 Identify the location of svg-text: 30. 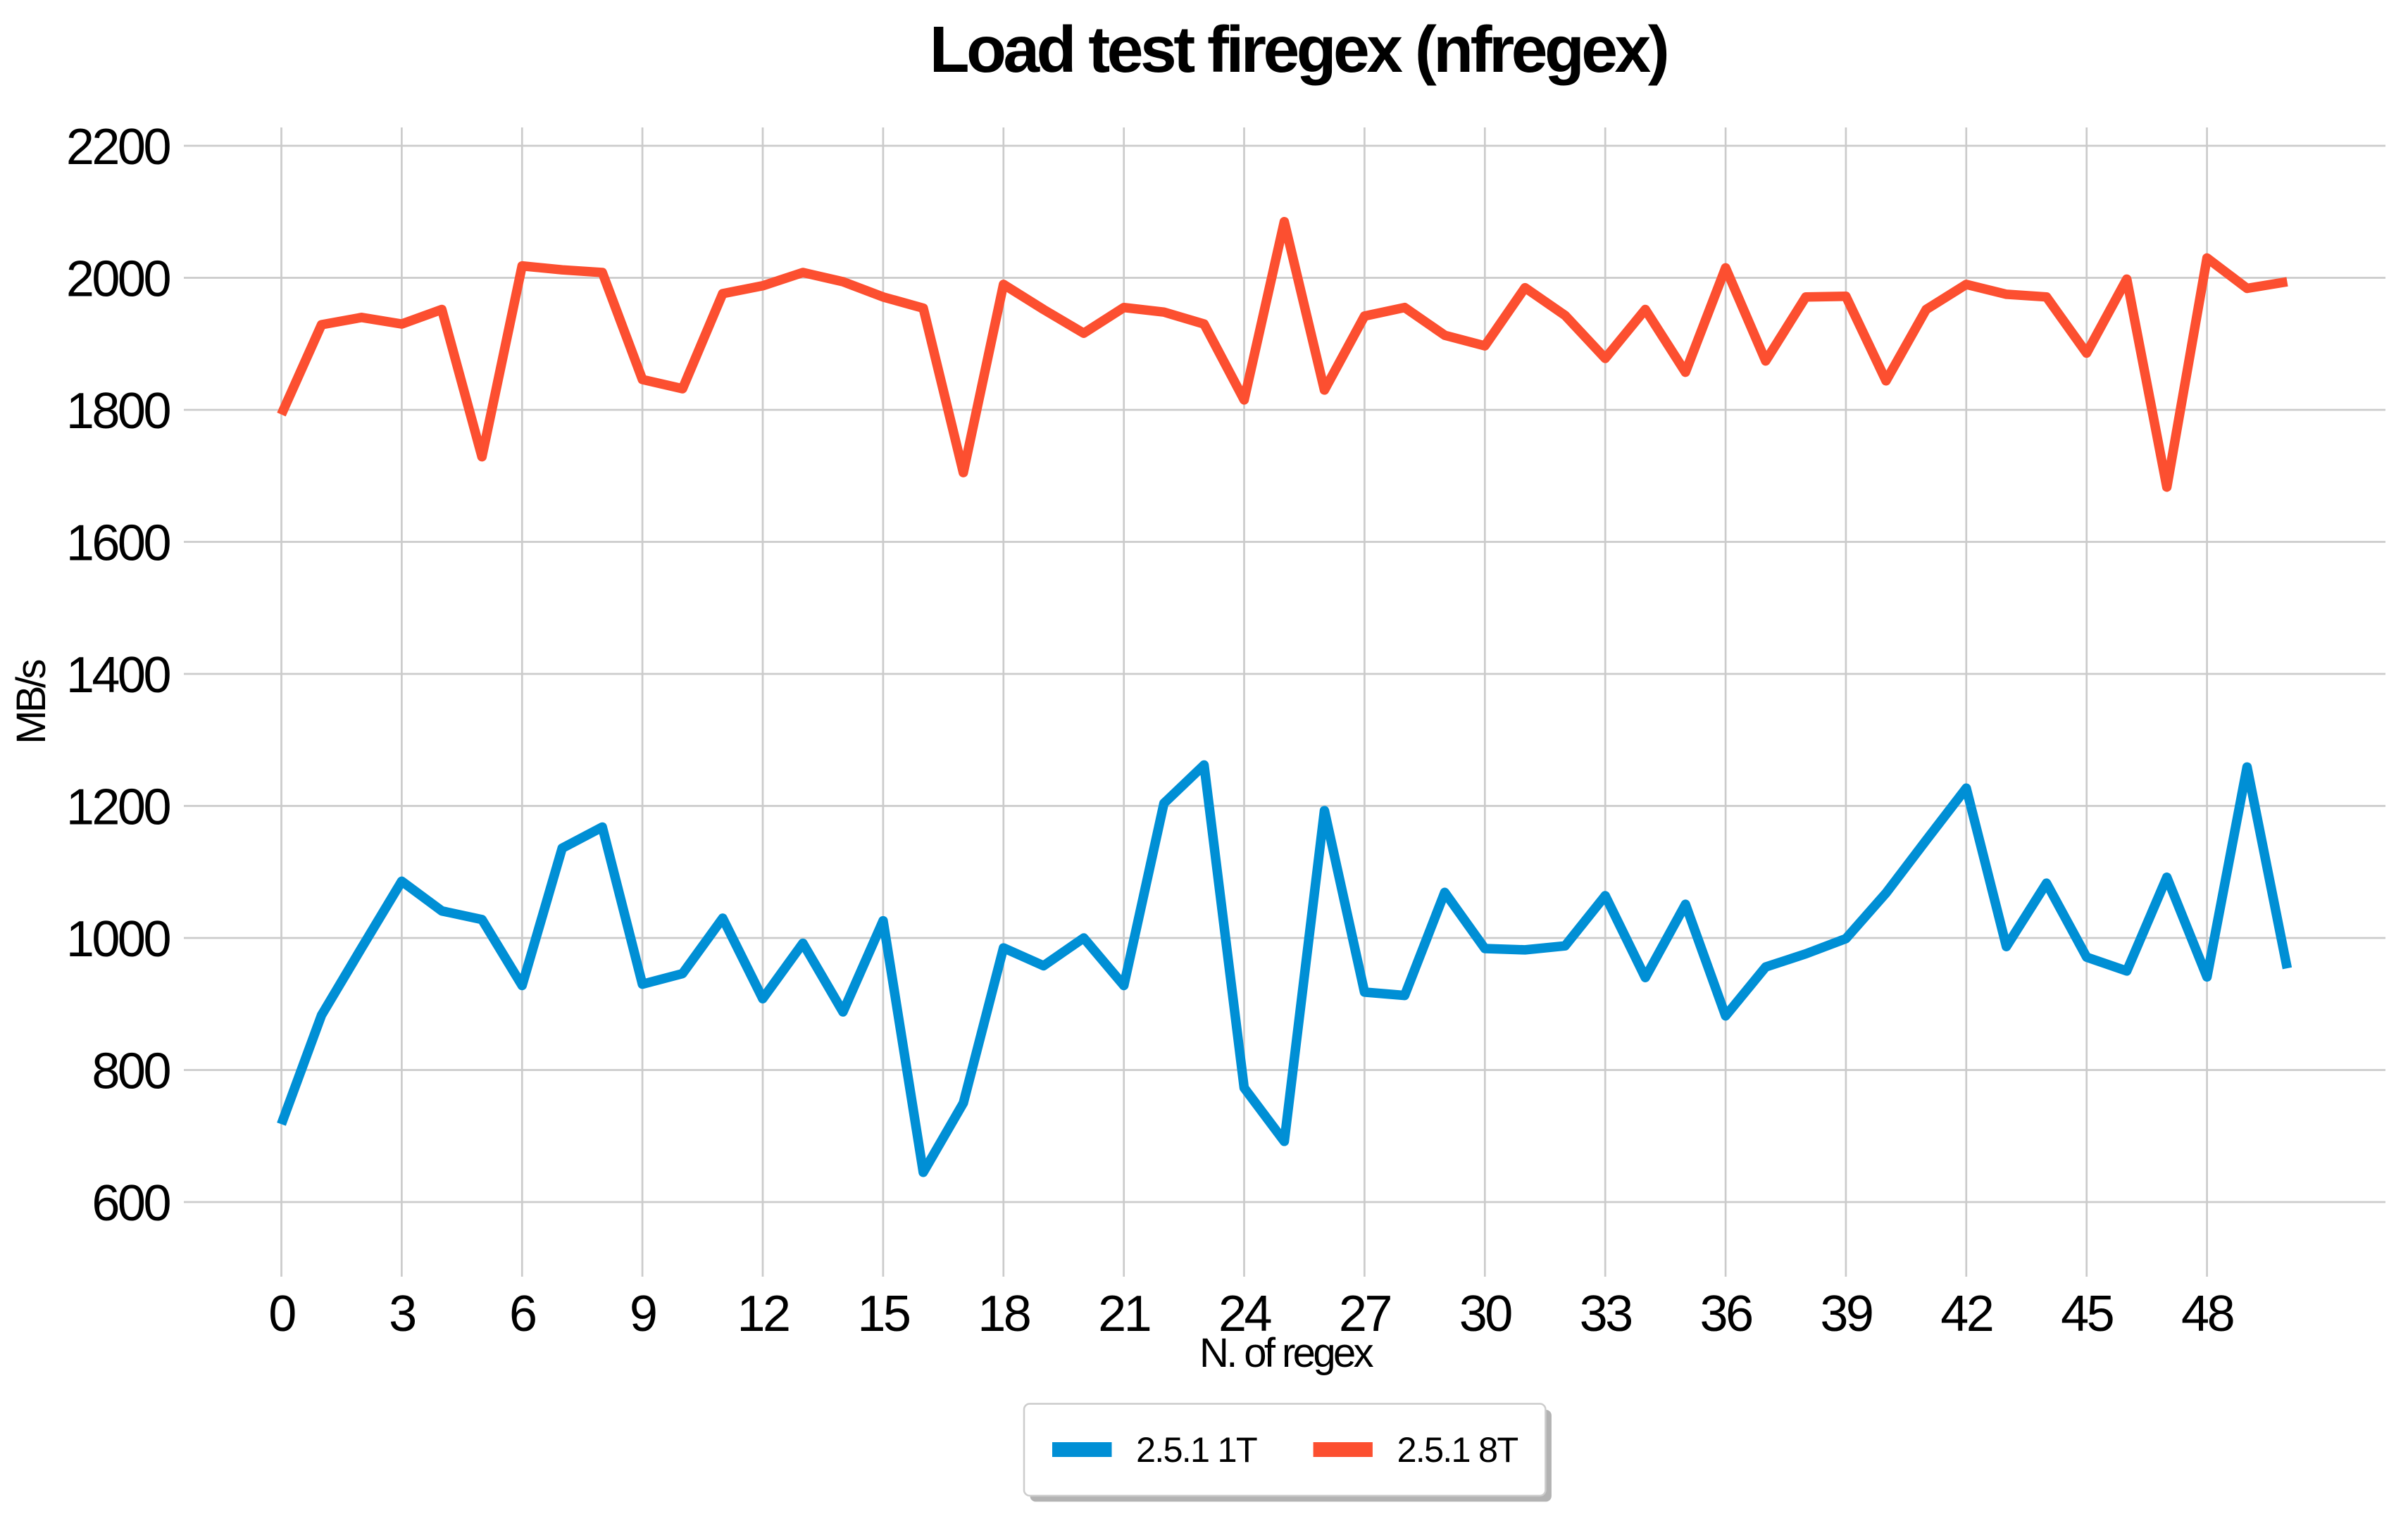
(1485, 1314).